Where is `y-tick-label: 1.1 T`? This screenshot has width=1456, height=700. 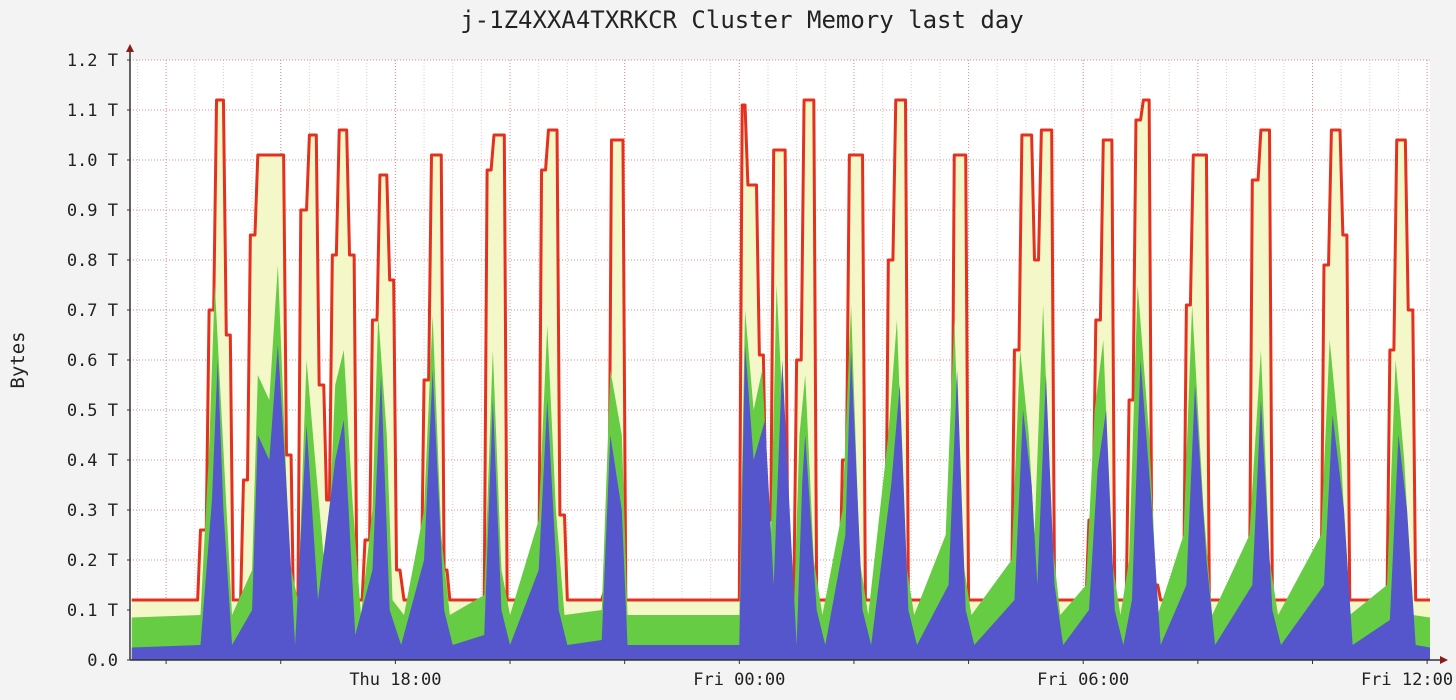 y-tick-label: 1.1 T is located at coordinates (92, 111).